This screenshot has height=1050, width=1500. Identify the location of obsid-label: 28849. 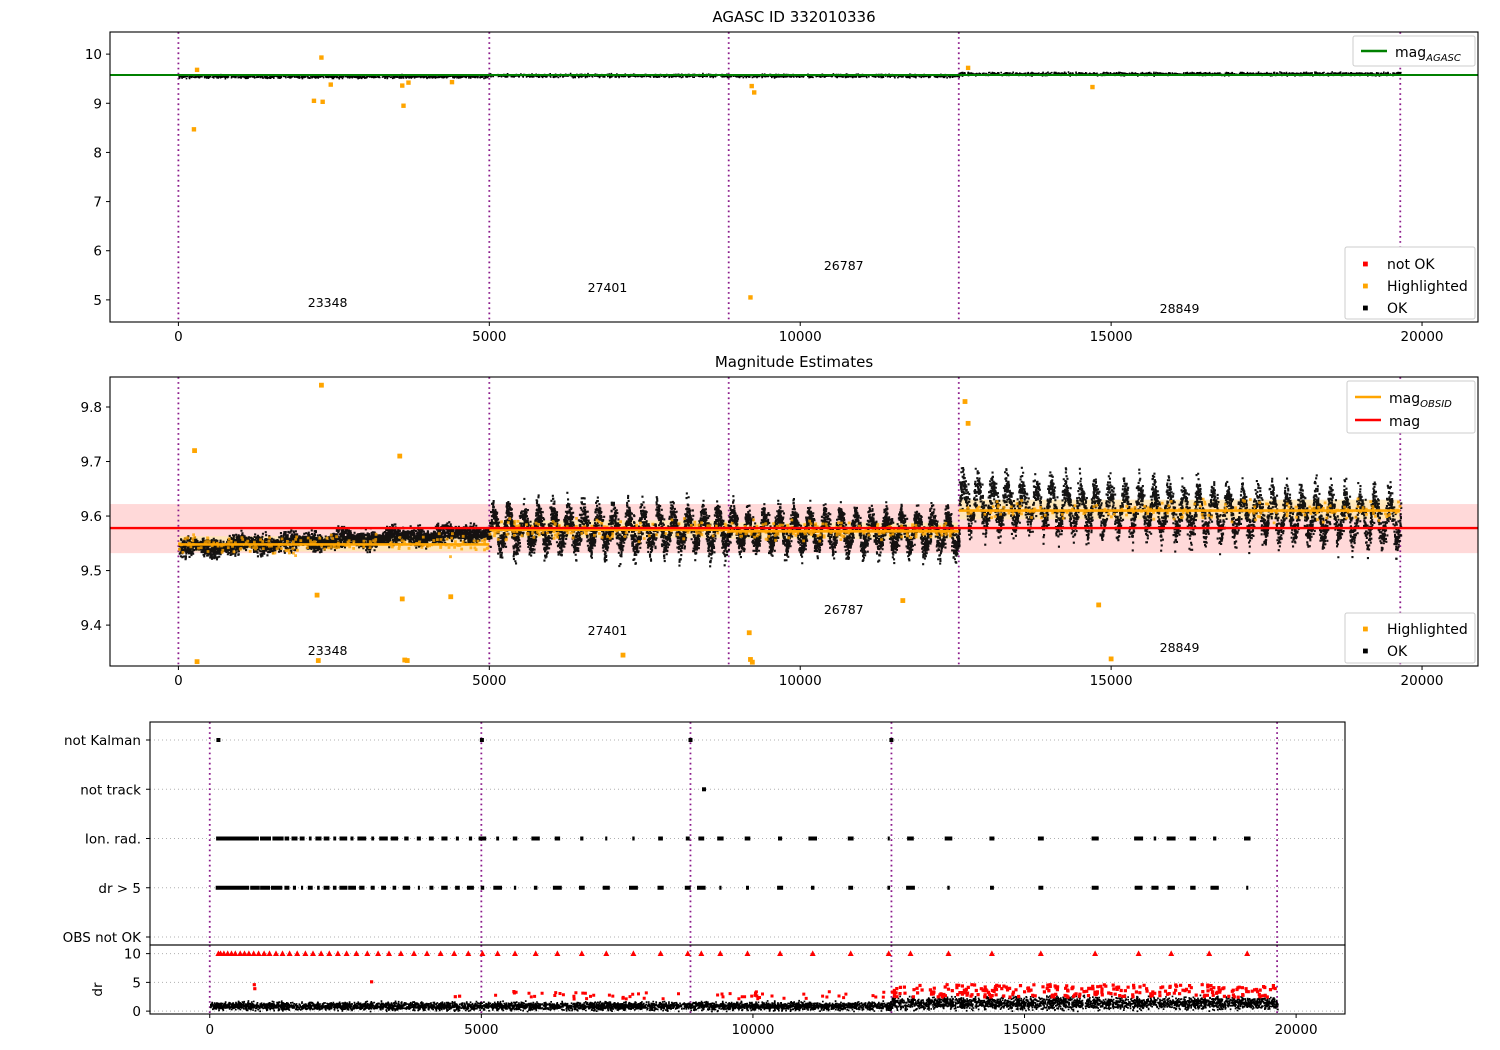
(1180, 647).